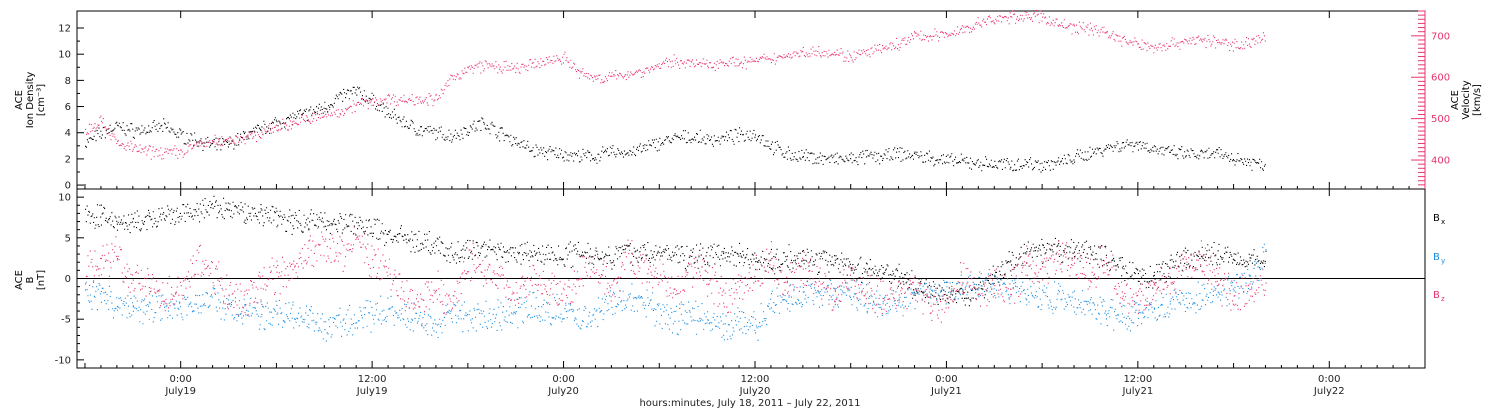 The height and width of the screenshot is (410, 1500). I want to click on bottom-left-tick-label: 0, so click(68, 279).